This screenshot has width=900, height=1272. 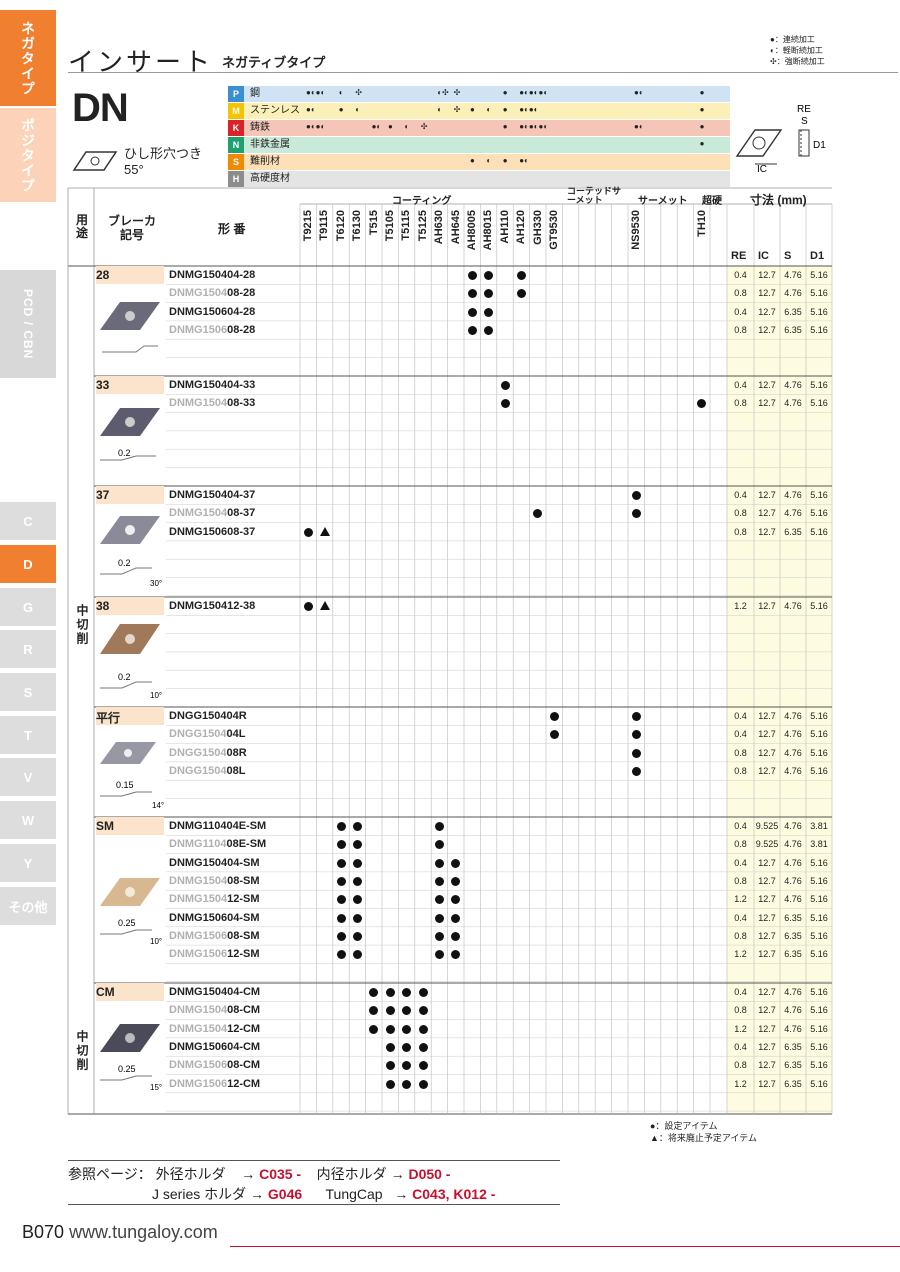 I want to click on tab-letter-4: S, so click(x=28, y=692).